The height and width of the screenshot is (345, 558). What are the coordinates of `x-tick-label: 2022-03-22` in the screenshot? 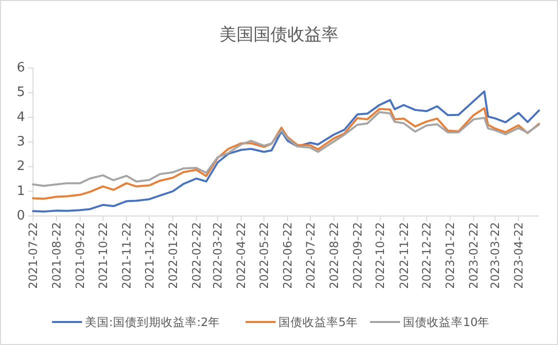 It's located at (217, 255).